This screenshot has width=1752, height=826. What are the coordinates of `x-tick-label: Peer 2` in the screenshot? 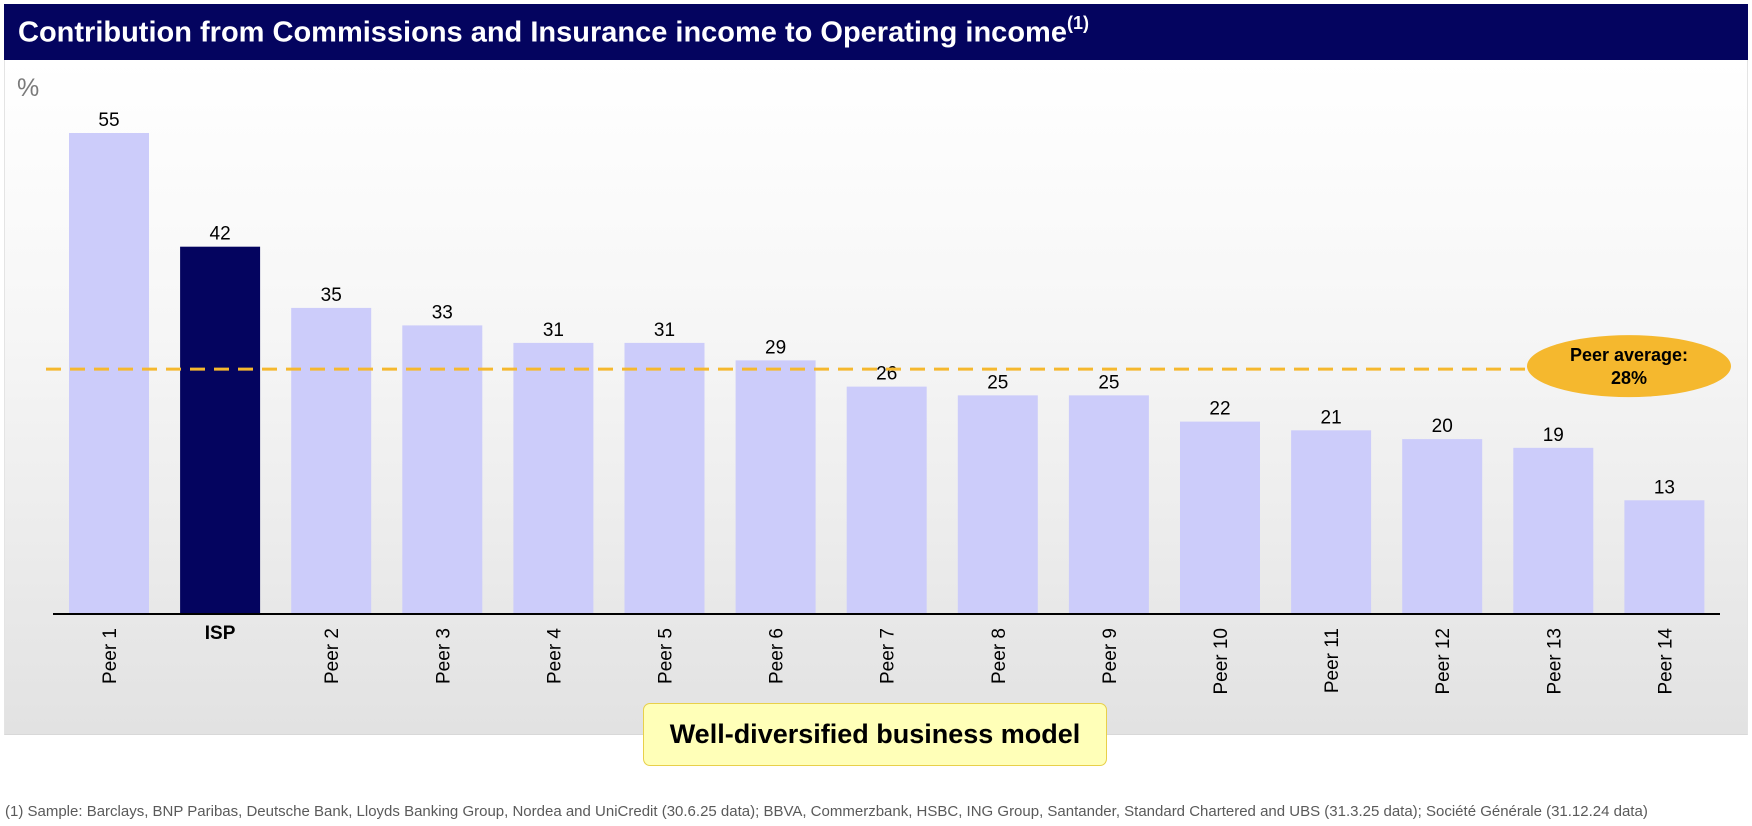 It's located at (332, 656).